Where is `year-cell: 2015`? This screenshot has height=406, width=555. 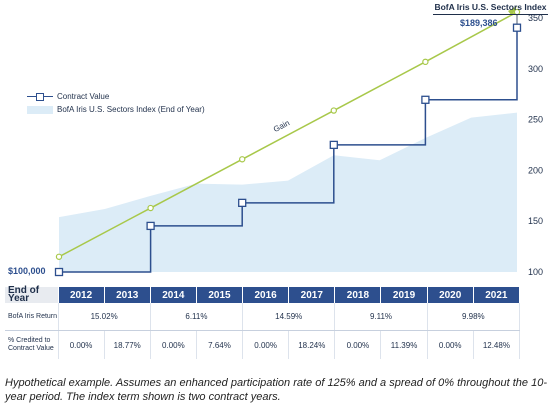 year-cell: 2015 is located at coordinates (220, 295).